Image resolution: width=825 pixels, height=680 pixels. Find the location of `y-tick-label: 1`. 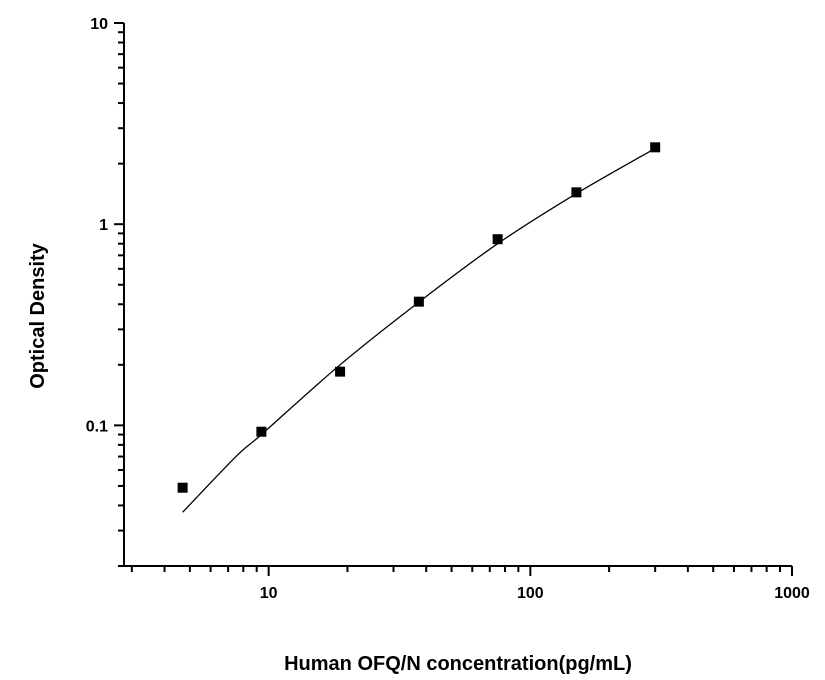

y-tick-label: 1 is located at coordinates (103, 225).